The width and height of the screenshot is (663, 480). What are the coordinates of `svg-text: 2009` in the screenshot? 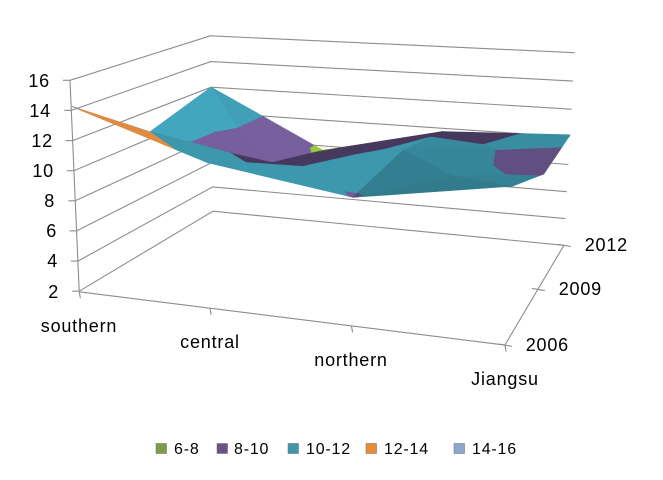 It's located at (580, 289).